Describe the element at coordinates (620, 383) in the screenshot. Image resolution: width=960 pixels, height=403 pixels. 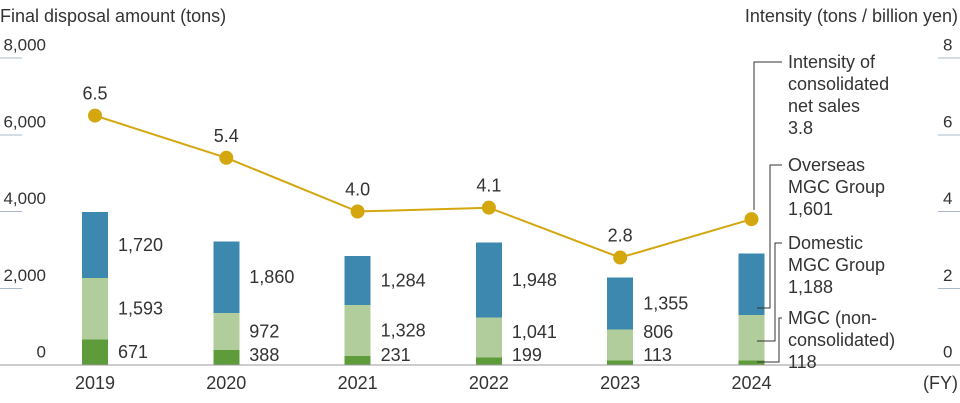
I see `x-tick-label-2023: 2023` at that location.